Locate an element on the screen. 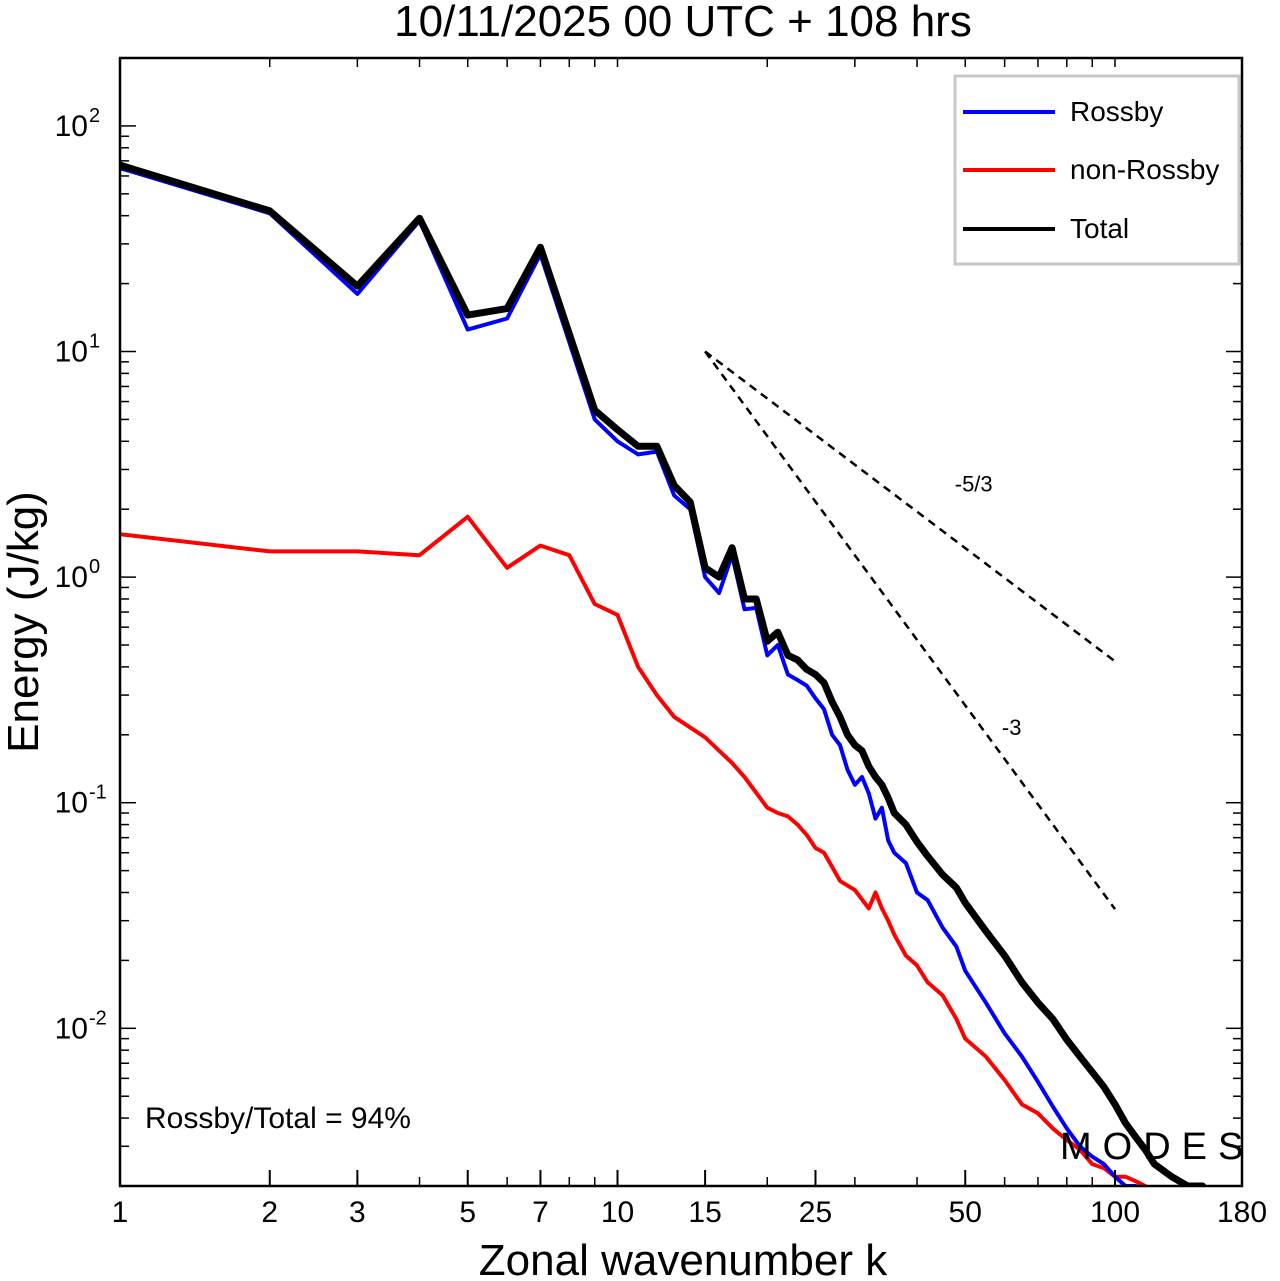 Image resolution: width=1280 pixels, height=1281 pixels. rossby-ratio-annotation: Rossby/Total = 94% is located at coordinates (278, 1118).